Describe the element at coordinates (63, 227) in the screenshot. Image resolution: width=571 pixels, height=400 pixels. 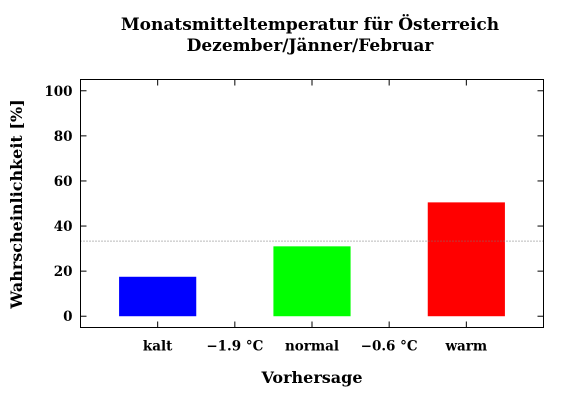
I see `y-tick-label: 40` at that location.